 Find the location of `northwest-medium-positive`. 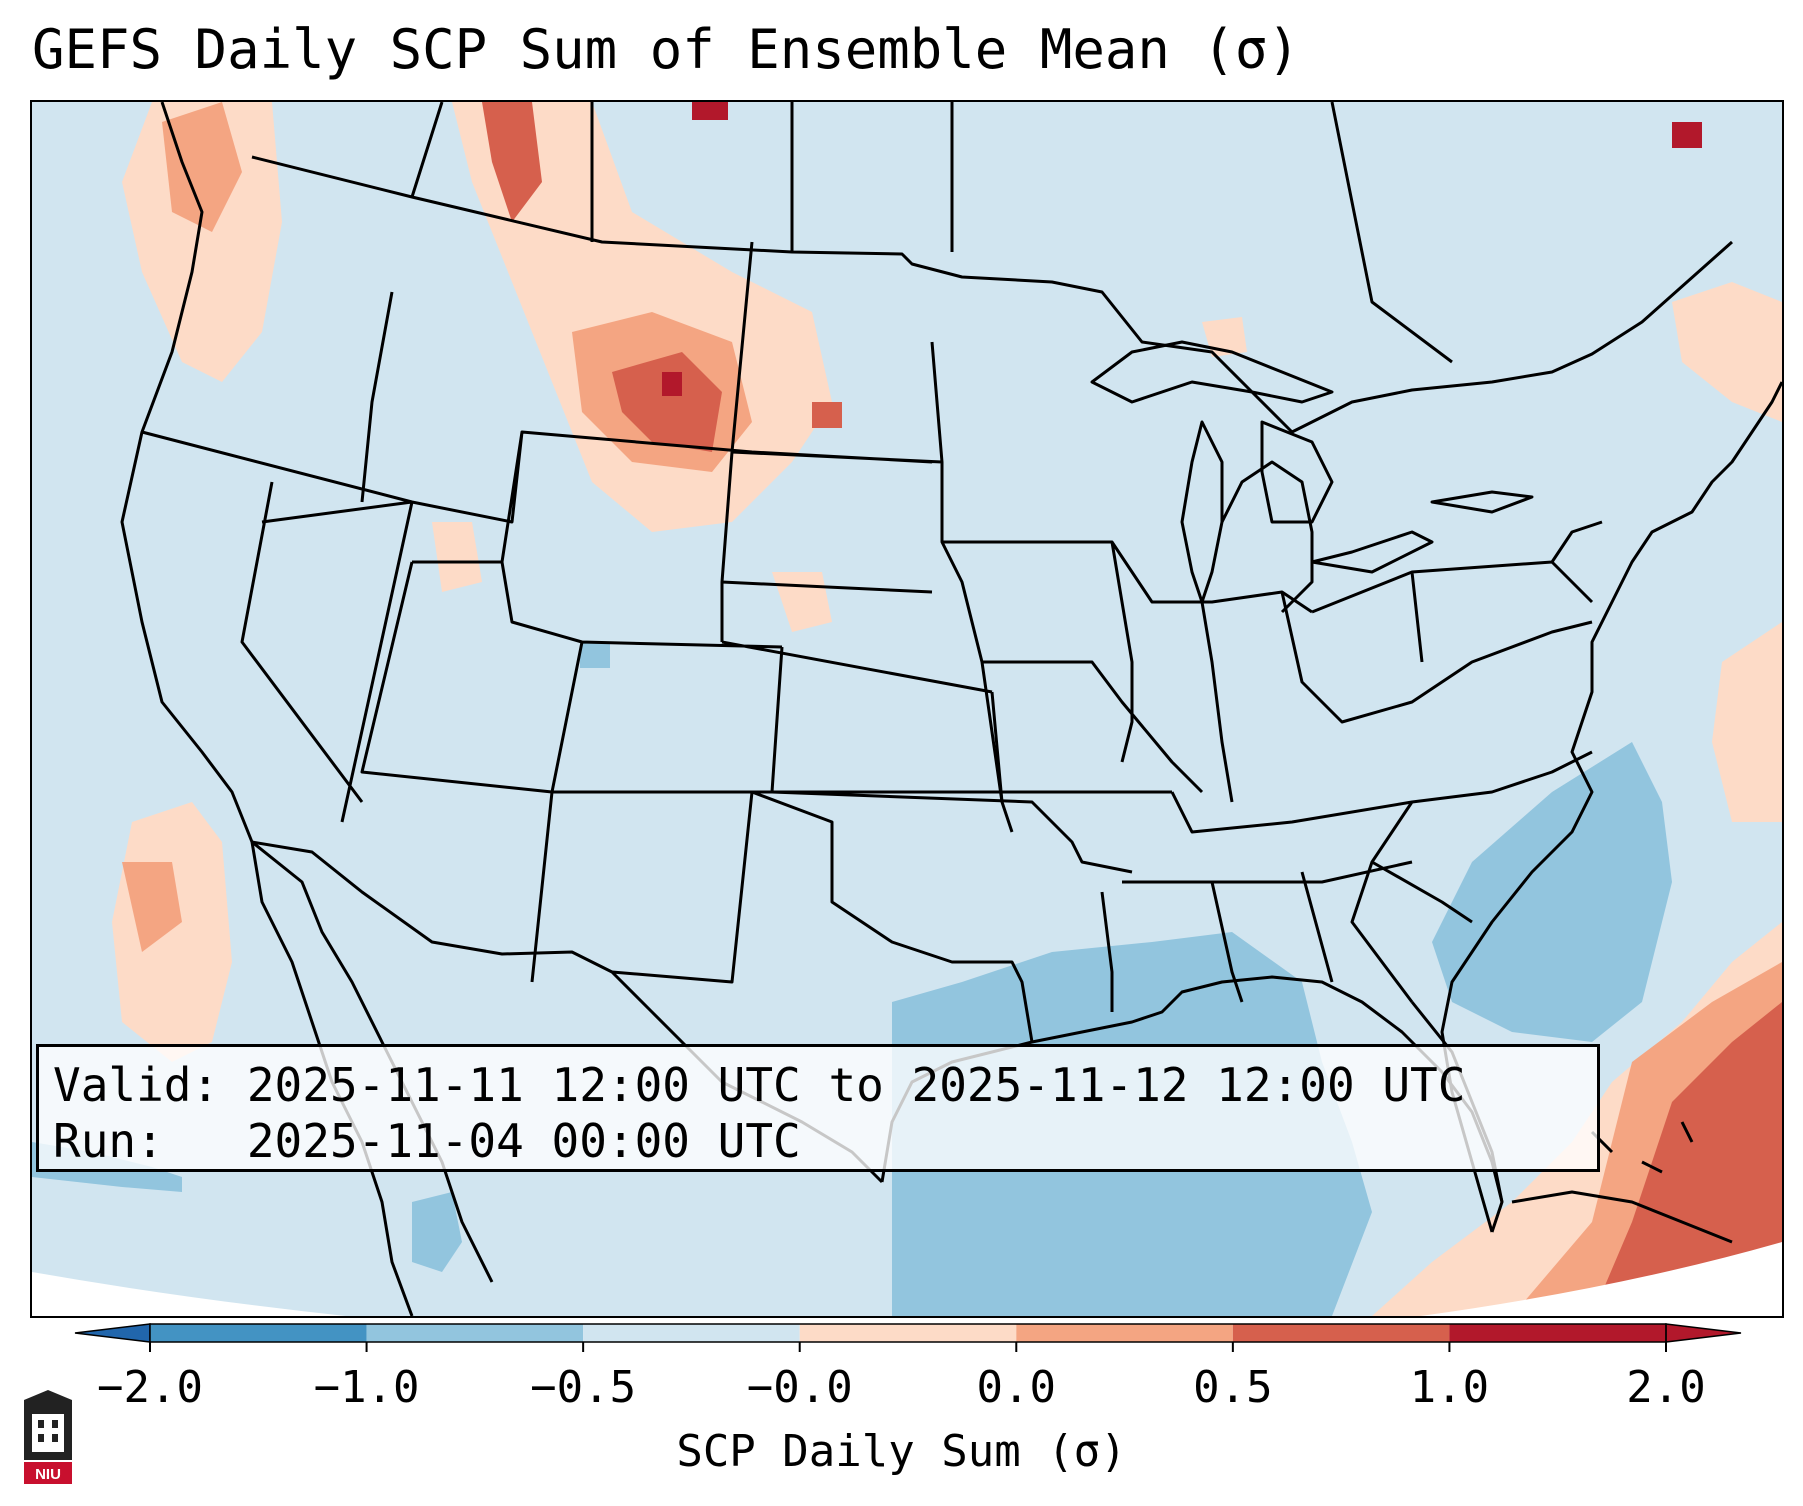

northwest-medium-positive is located at coordinates (202, 167).